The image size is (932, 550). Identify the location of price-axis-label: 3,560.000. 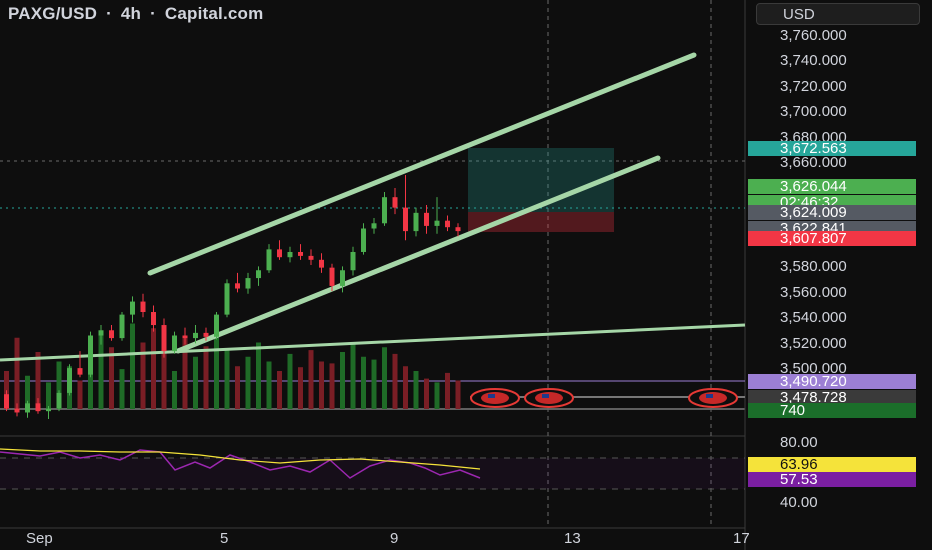
(813, 292).